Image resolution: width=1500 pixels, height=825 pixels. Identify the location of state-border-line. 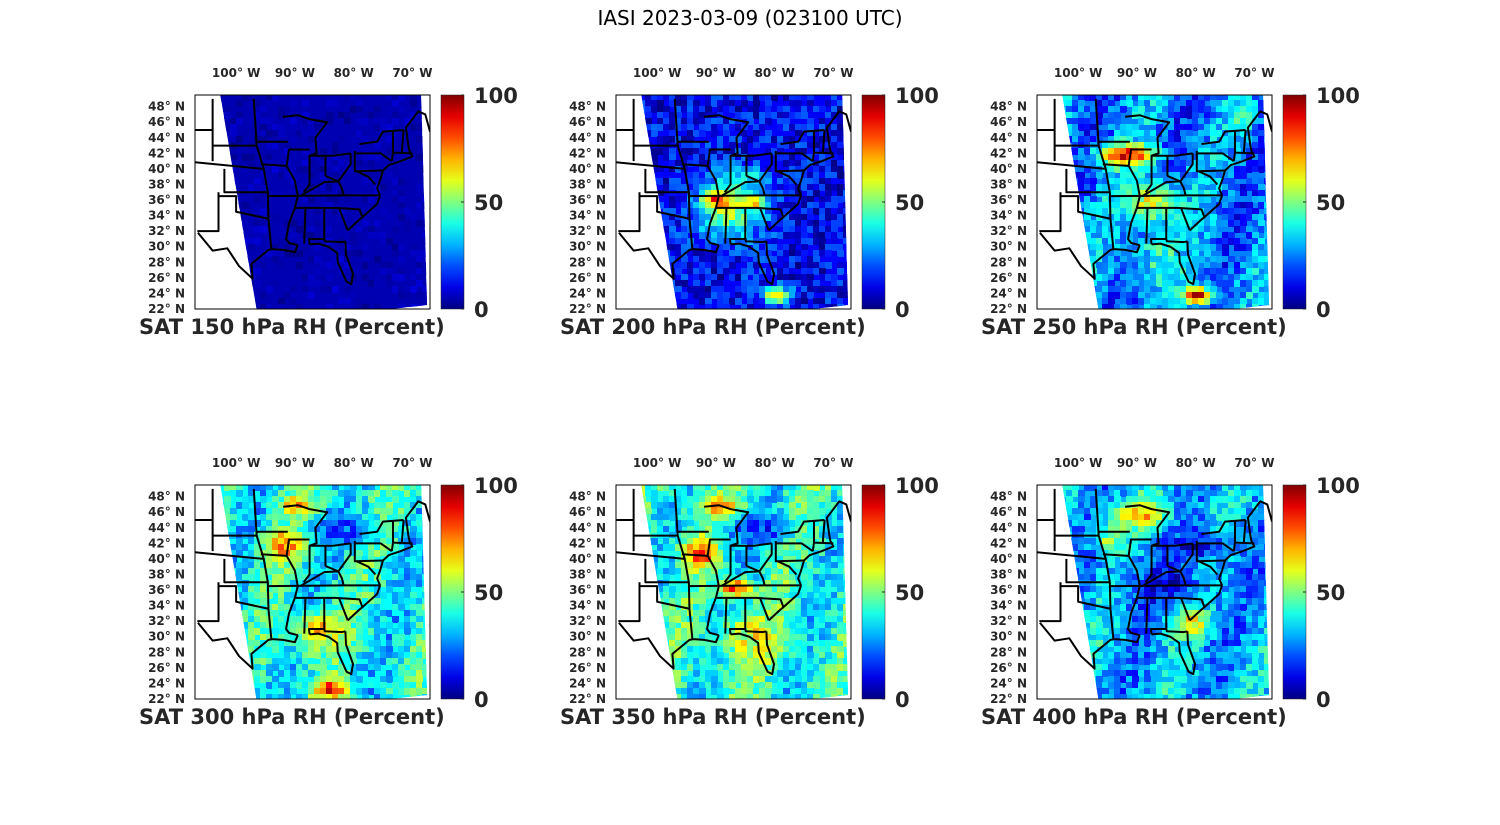
(1223, 137).